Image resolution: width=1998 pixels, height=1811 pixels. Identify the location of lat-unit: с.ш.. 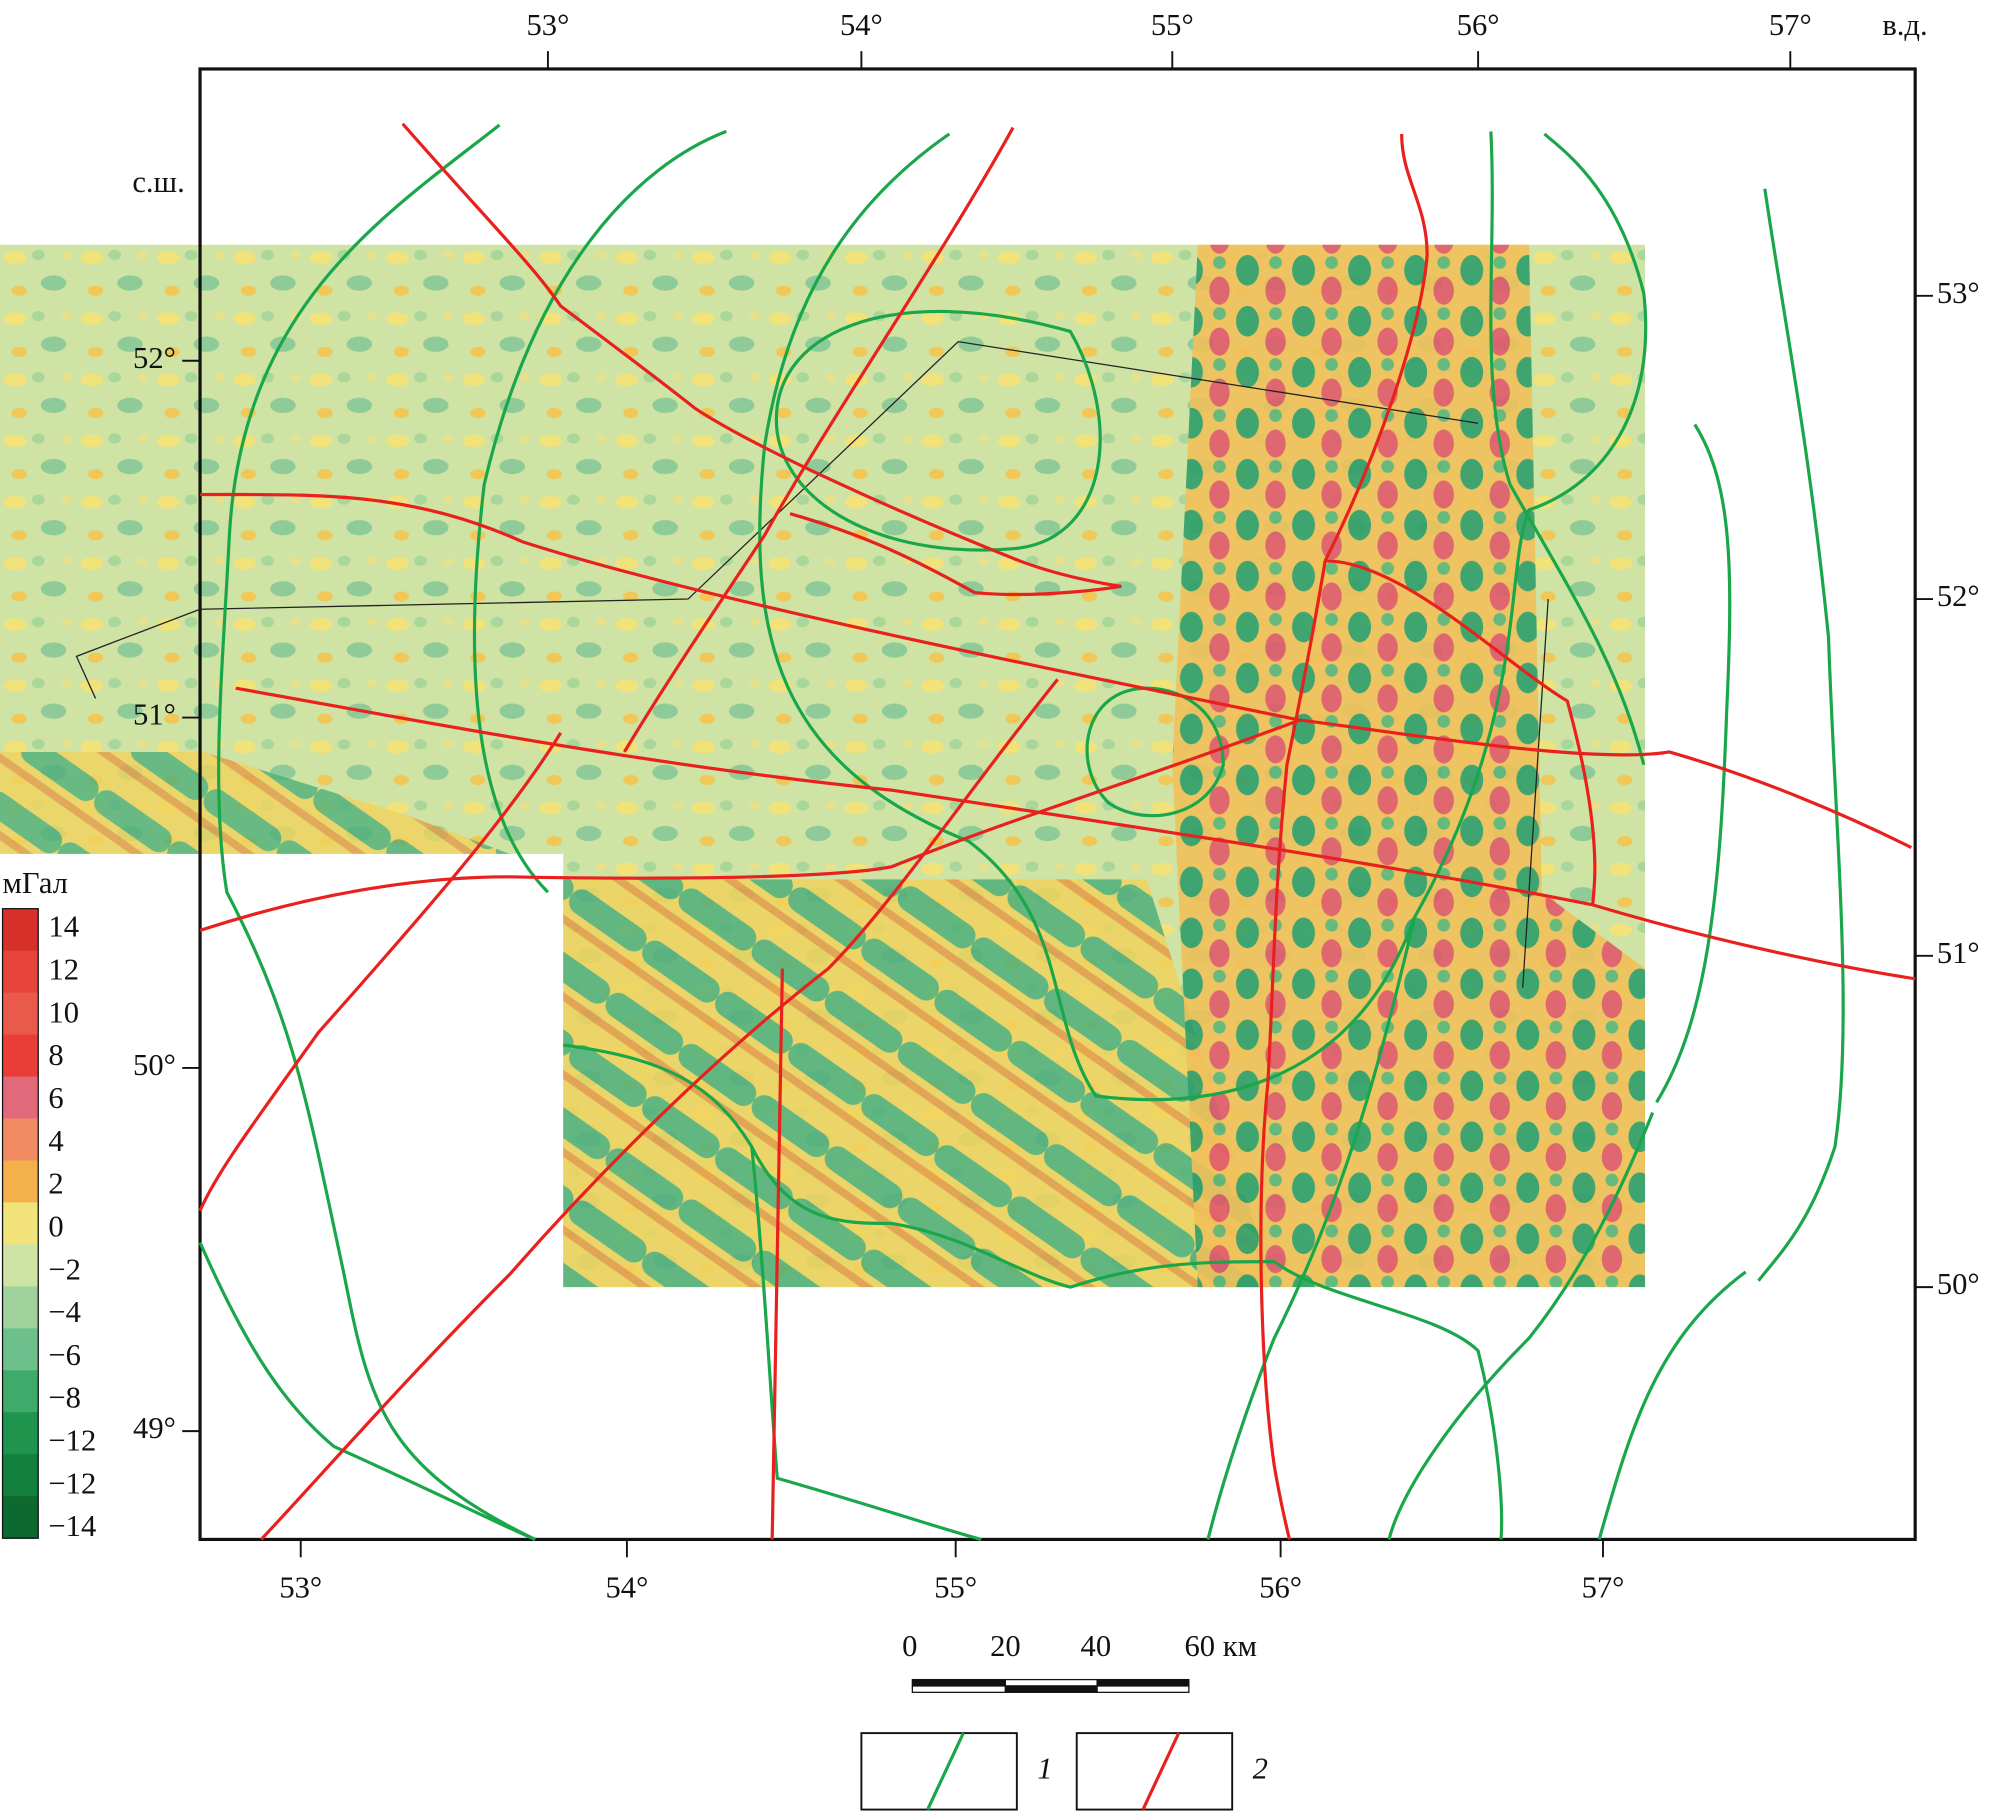
(158, 182).